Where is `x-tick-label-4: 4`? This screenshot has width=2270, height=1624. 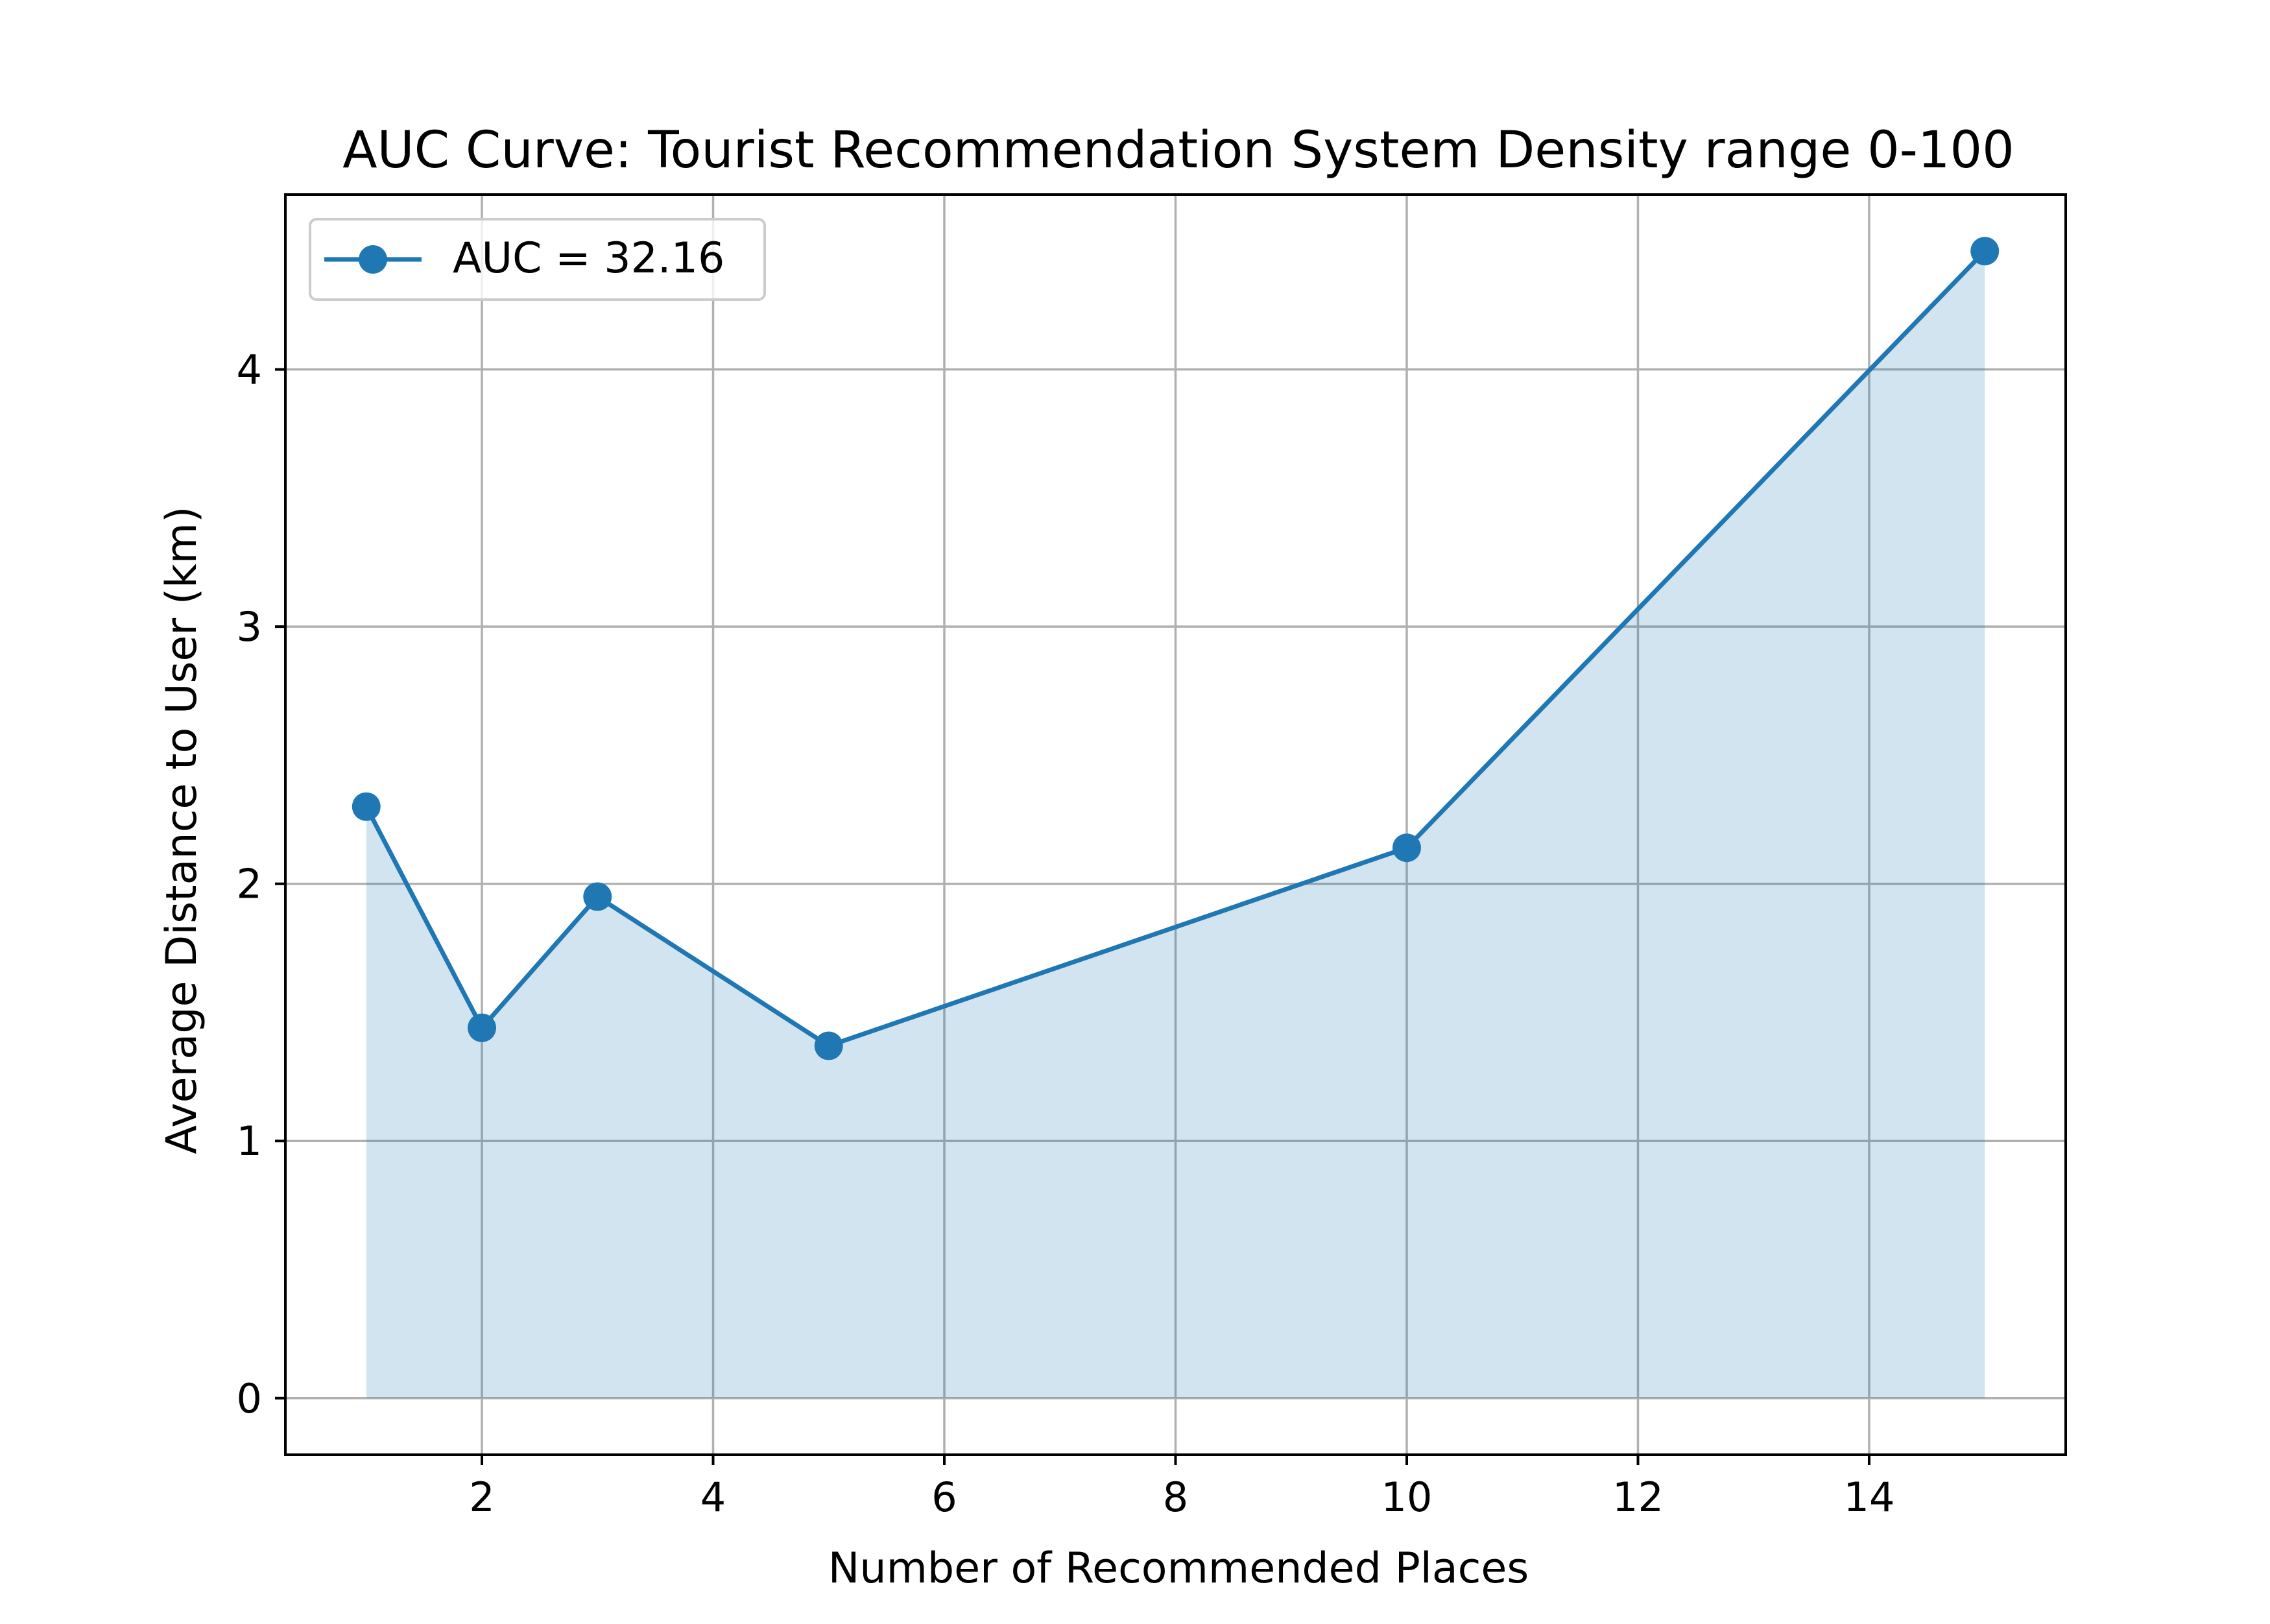
x-tick-label-4: 4 is located at coordinates (713, 1497).